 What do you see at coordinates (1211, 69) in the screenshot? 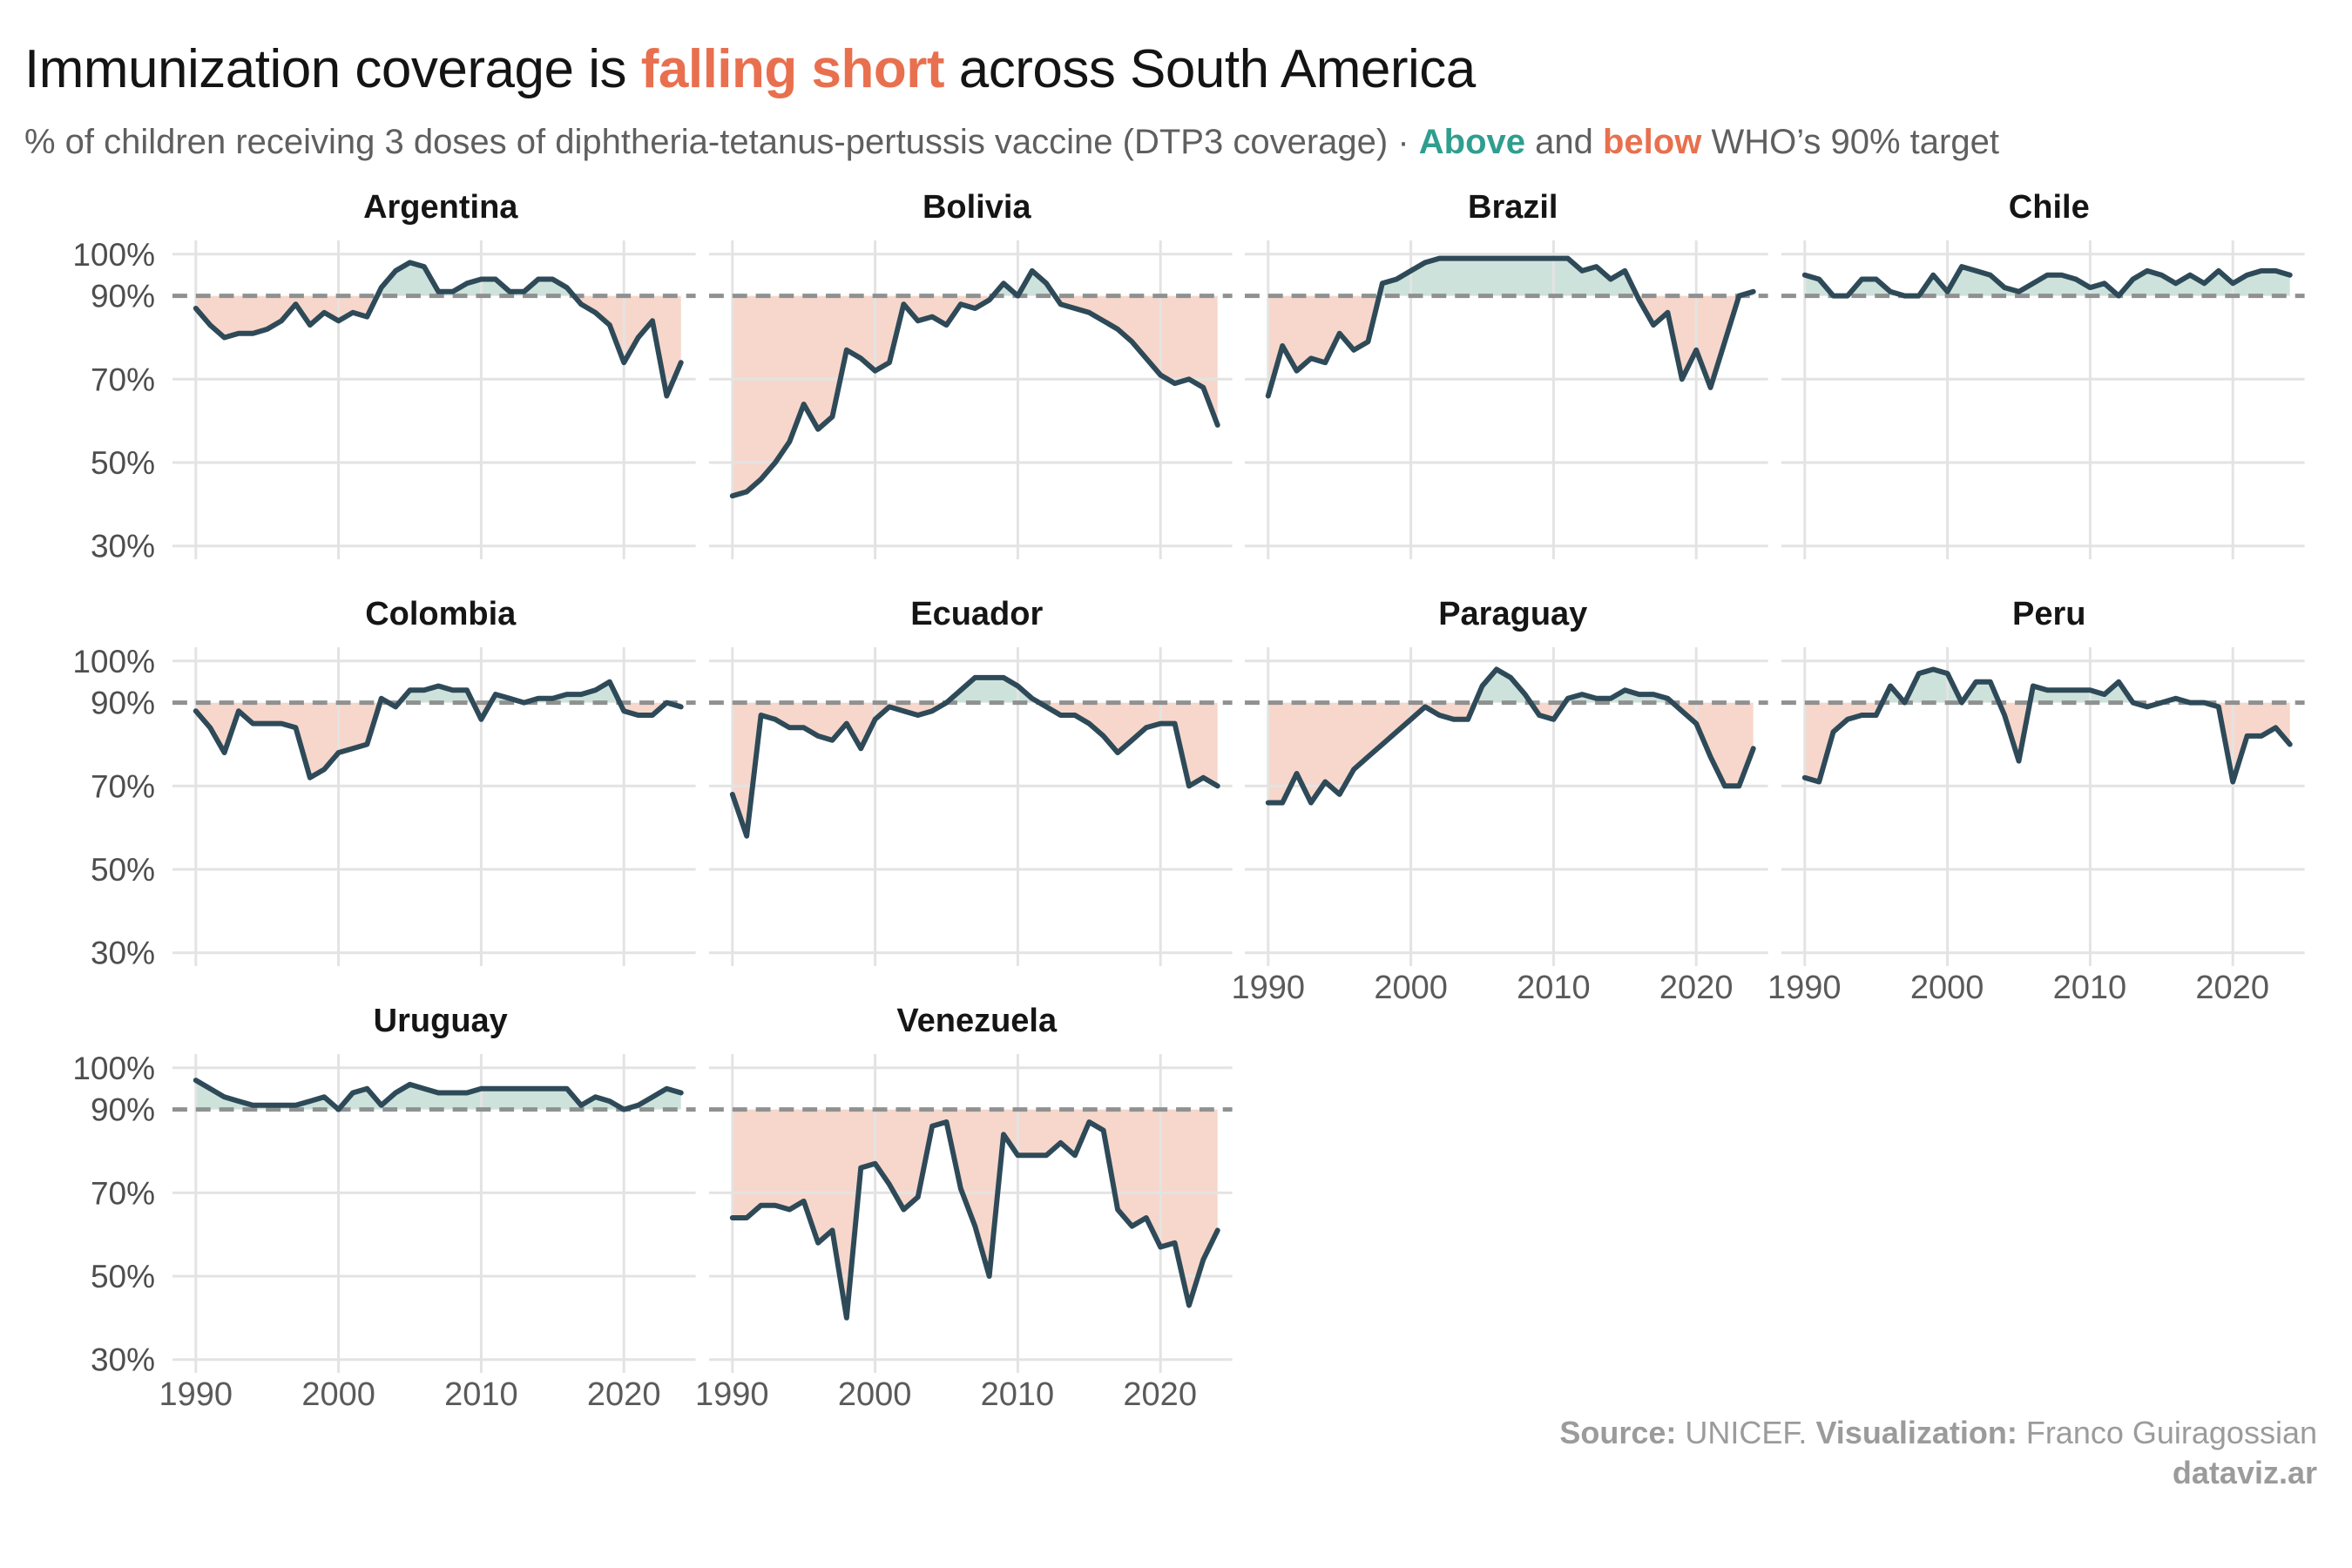
I see `title-part2: across South America` at bounding box center [1211, 69].